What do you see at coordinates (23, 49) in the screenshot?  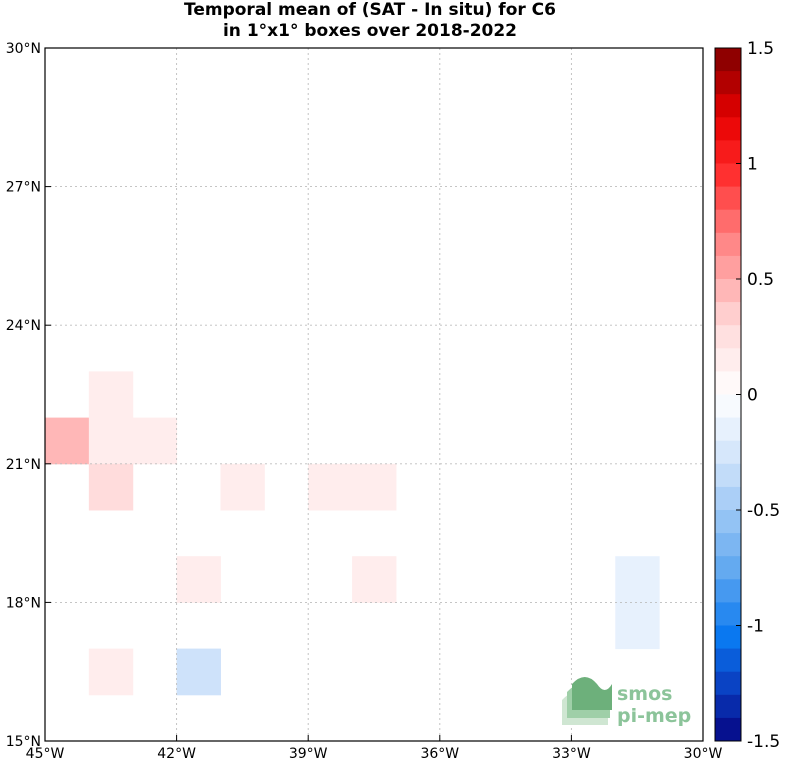 I see `y-tick-label: 30°N` at bounding box center [23, 49].